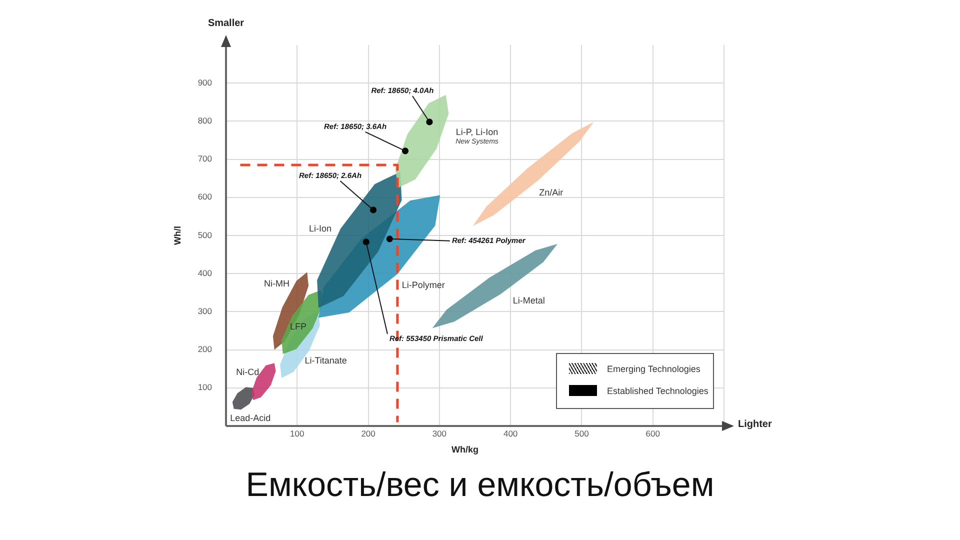 The width and height of the screenshot is (960, 540). What do you see at coordinates (205, 349) in the screenshot?
I see `y-tick-label: 200` at bounding box center [205, 349].